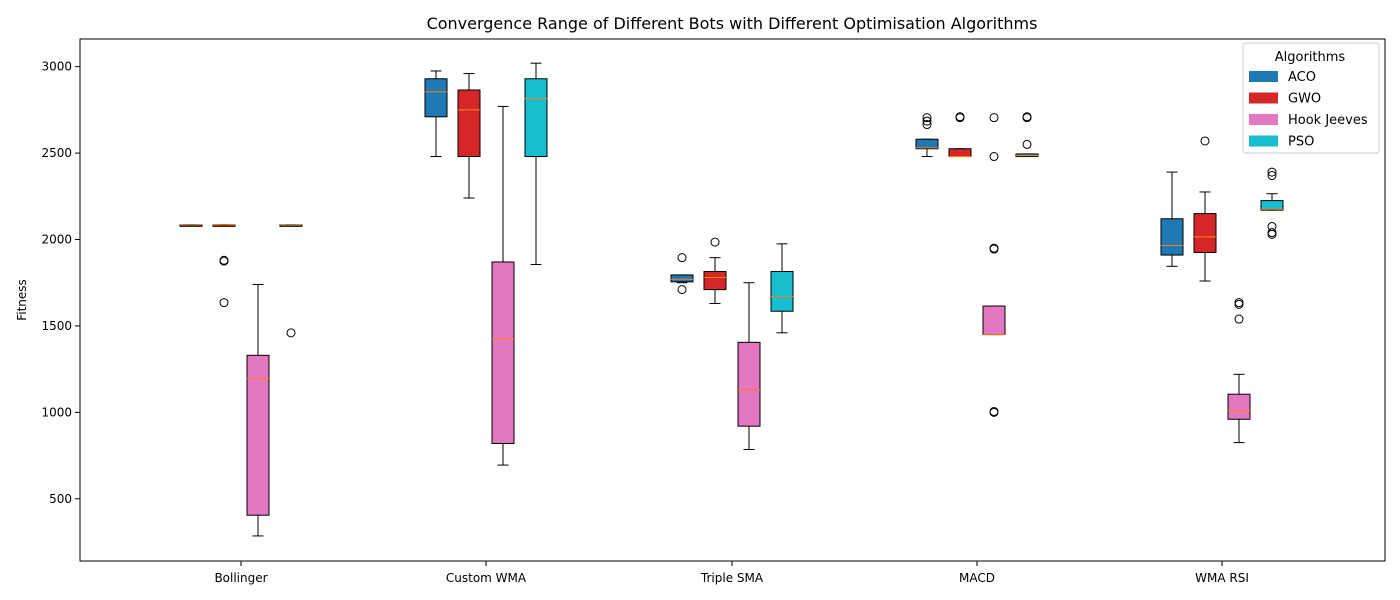 The width and height of the screenshot is (1400, 600). I want to click on y-tick-label: 500, so click(60, 499).